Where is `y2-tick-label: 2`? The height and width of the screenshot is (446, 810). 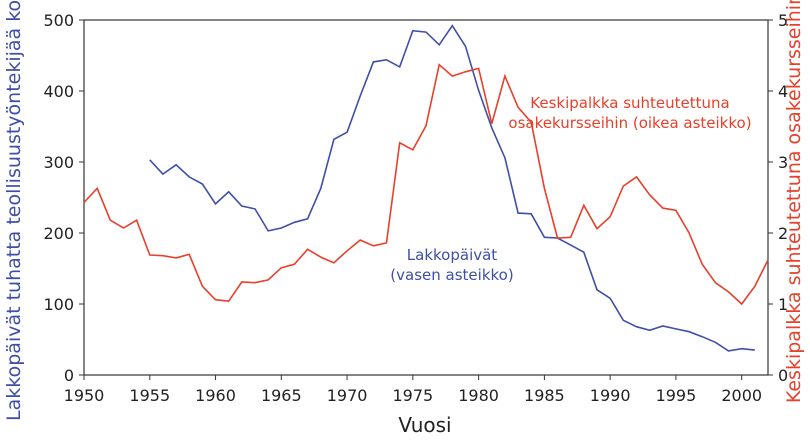 y2-tick-label: 2 is located at coordinates (783, 233).